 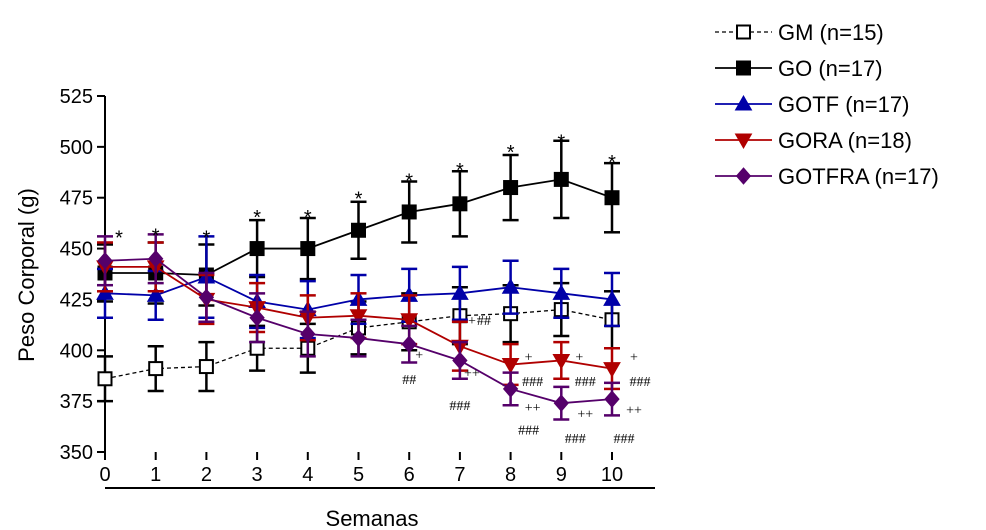 What do you see at coordinates (26, 275) in the screenshot?
I see `y-axis-title: Peso Corporal (g)` at bounding box center [26, 275].